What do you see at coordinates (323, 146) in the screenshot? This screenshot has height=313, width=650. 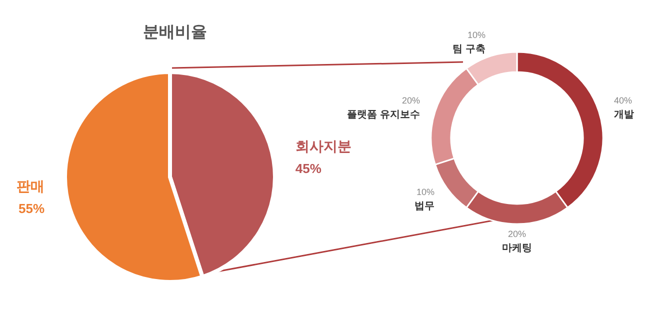 I see `slice-label: 회사지분` at bounding box center [323, 146].